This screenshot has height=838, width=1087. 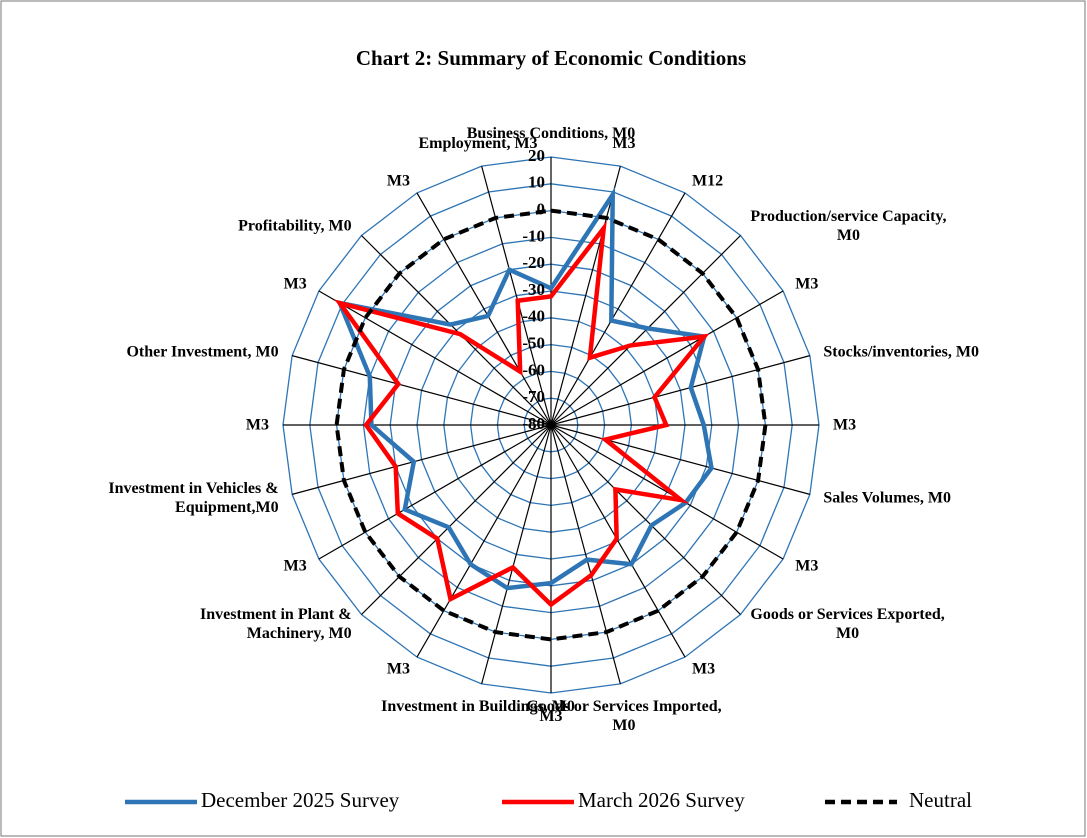 I want to click on category-label: Profitability, M0, so click(x=295, y=226).